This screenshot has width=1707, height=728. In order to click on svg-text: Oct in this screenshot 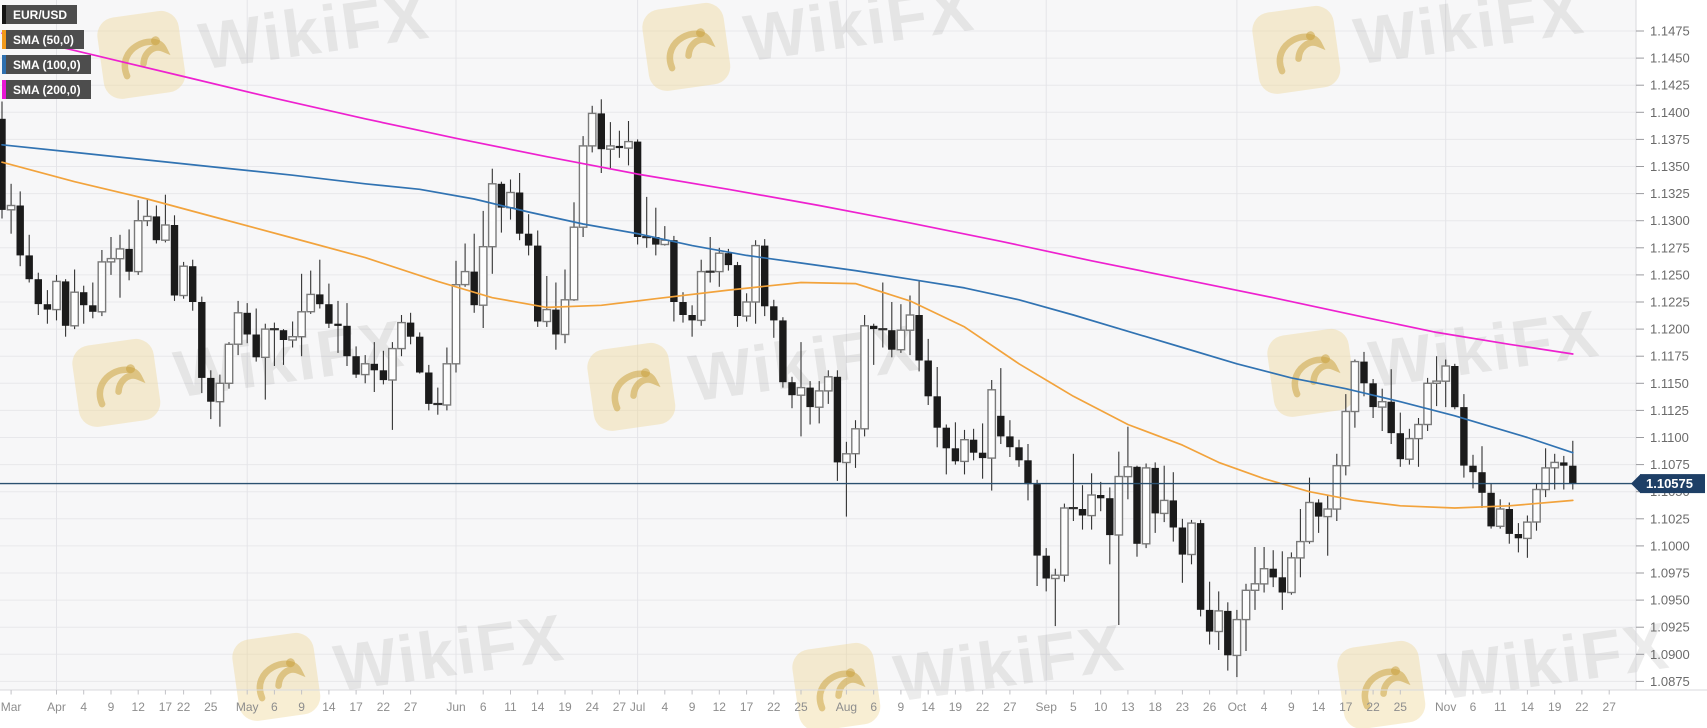, I will do `click(1237, 707)`.